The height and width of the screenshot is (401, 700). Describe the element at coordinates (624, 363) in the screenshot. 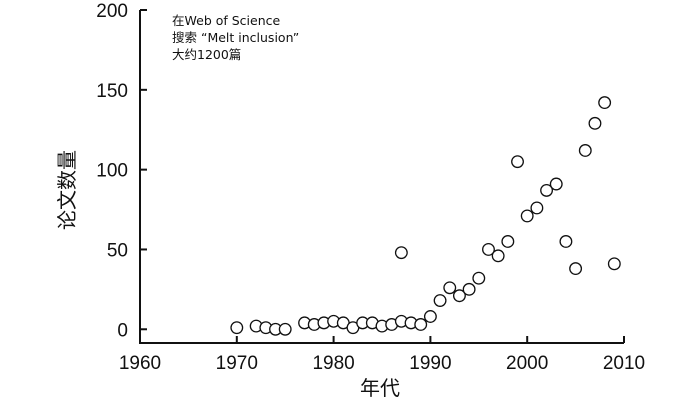

I see `x-tick-label: 2010` at that location.